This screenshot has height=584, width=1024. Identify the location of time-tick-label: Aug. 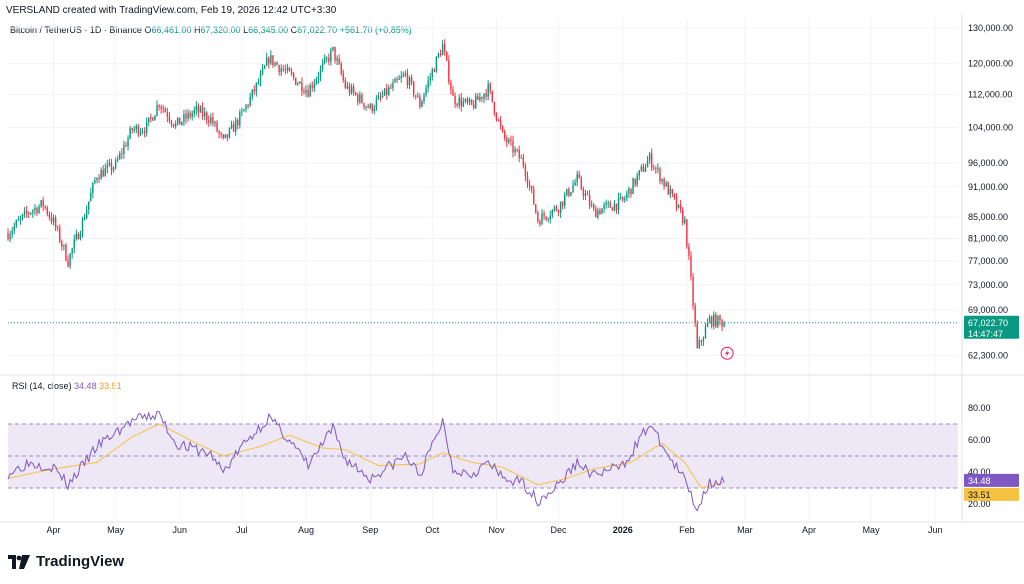
(306, 530).